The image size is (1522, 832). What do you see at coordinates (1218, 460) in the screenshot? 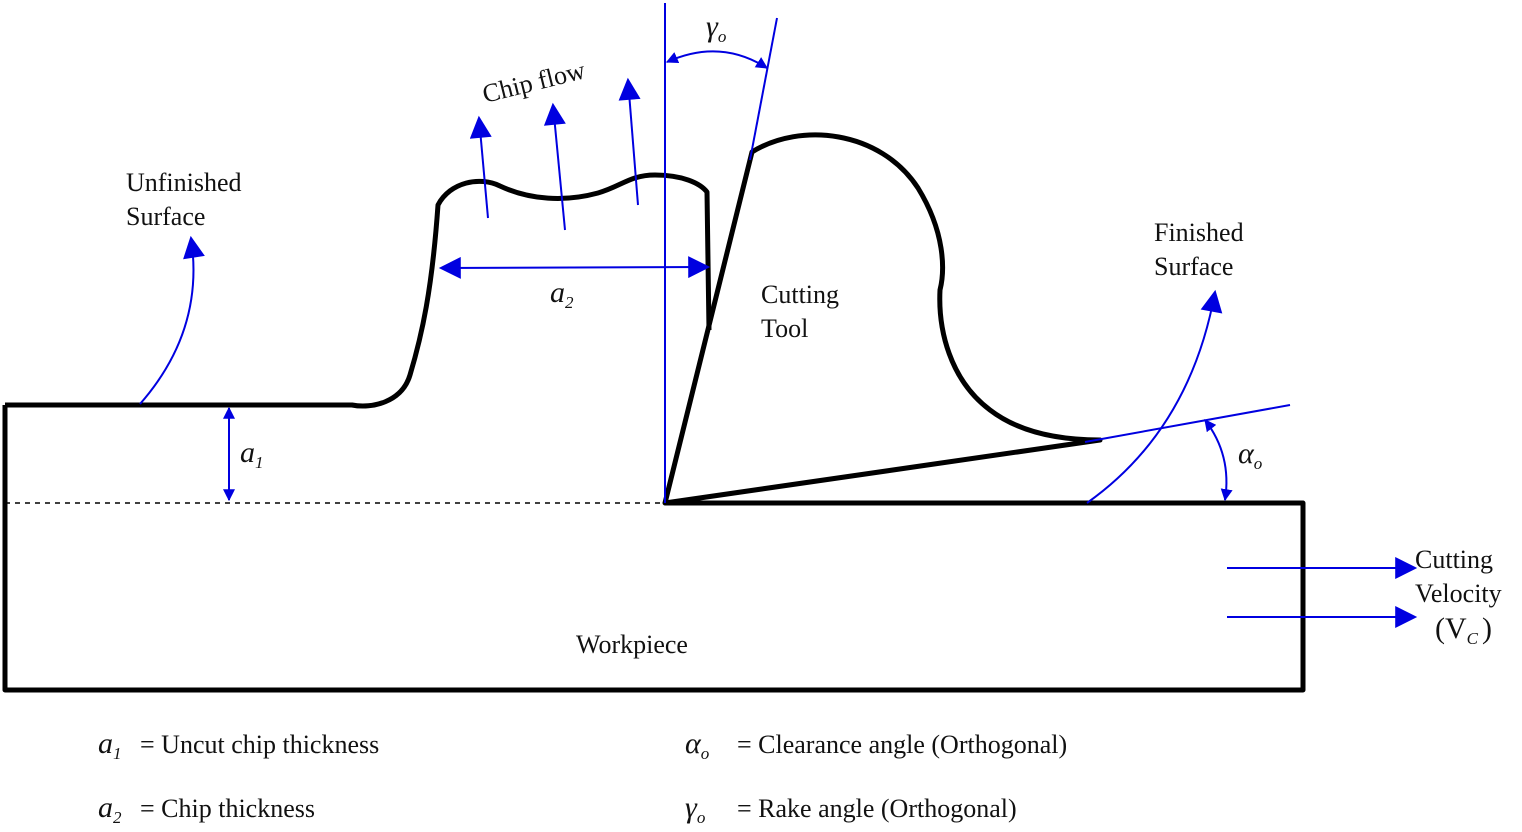
I see `clearance-angle-arc` at bounding box center [1218, 460].